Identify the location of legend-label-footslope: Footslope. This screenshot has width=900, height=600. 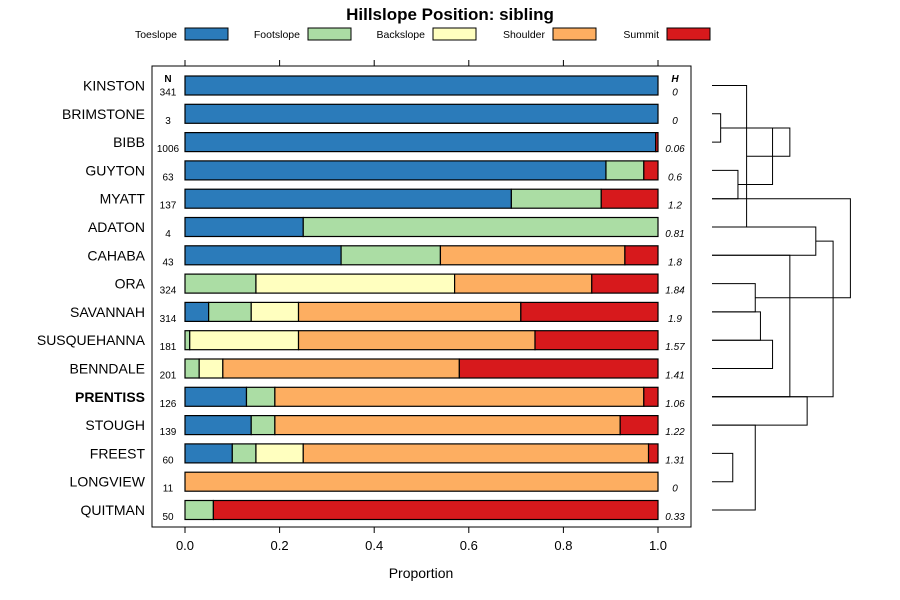
(277, 35).